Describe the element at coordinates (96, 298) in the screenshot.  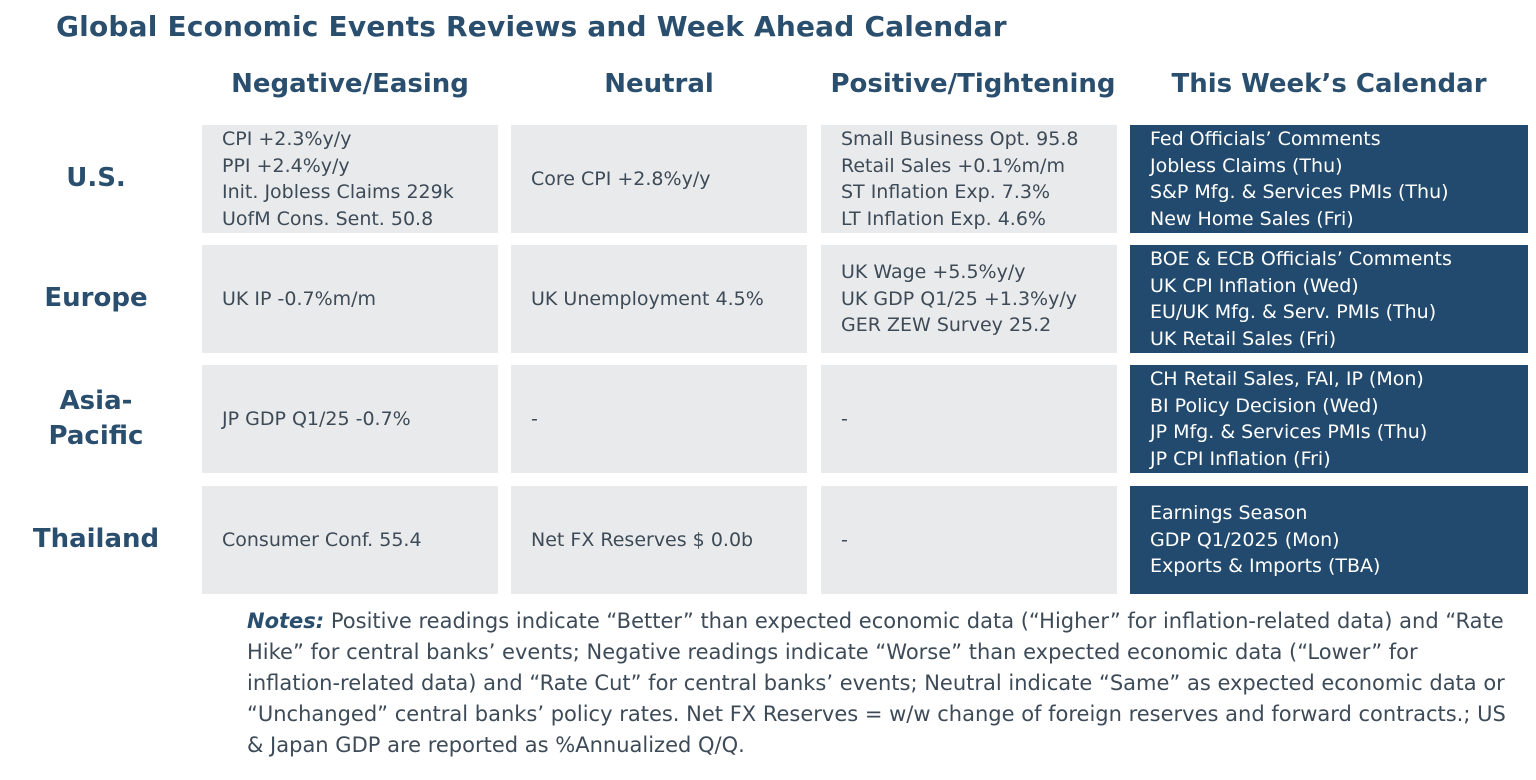
I see `row-header-europe: Europe` at that location.